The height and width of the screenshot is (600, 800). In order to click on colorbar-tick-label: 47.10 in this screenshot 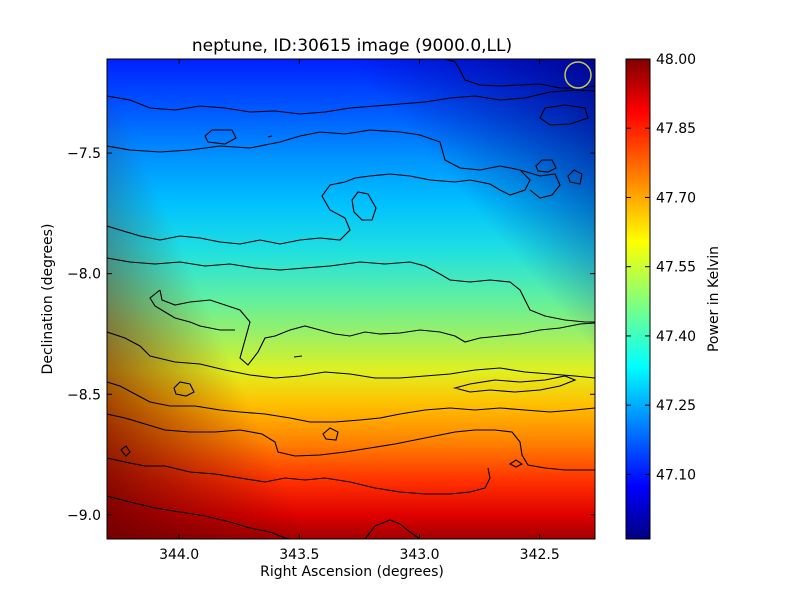, I will do `click(676, 475)`.